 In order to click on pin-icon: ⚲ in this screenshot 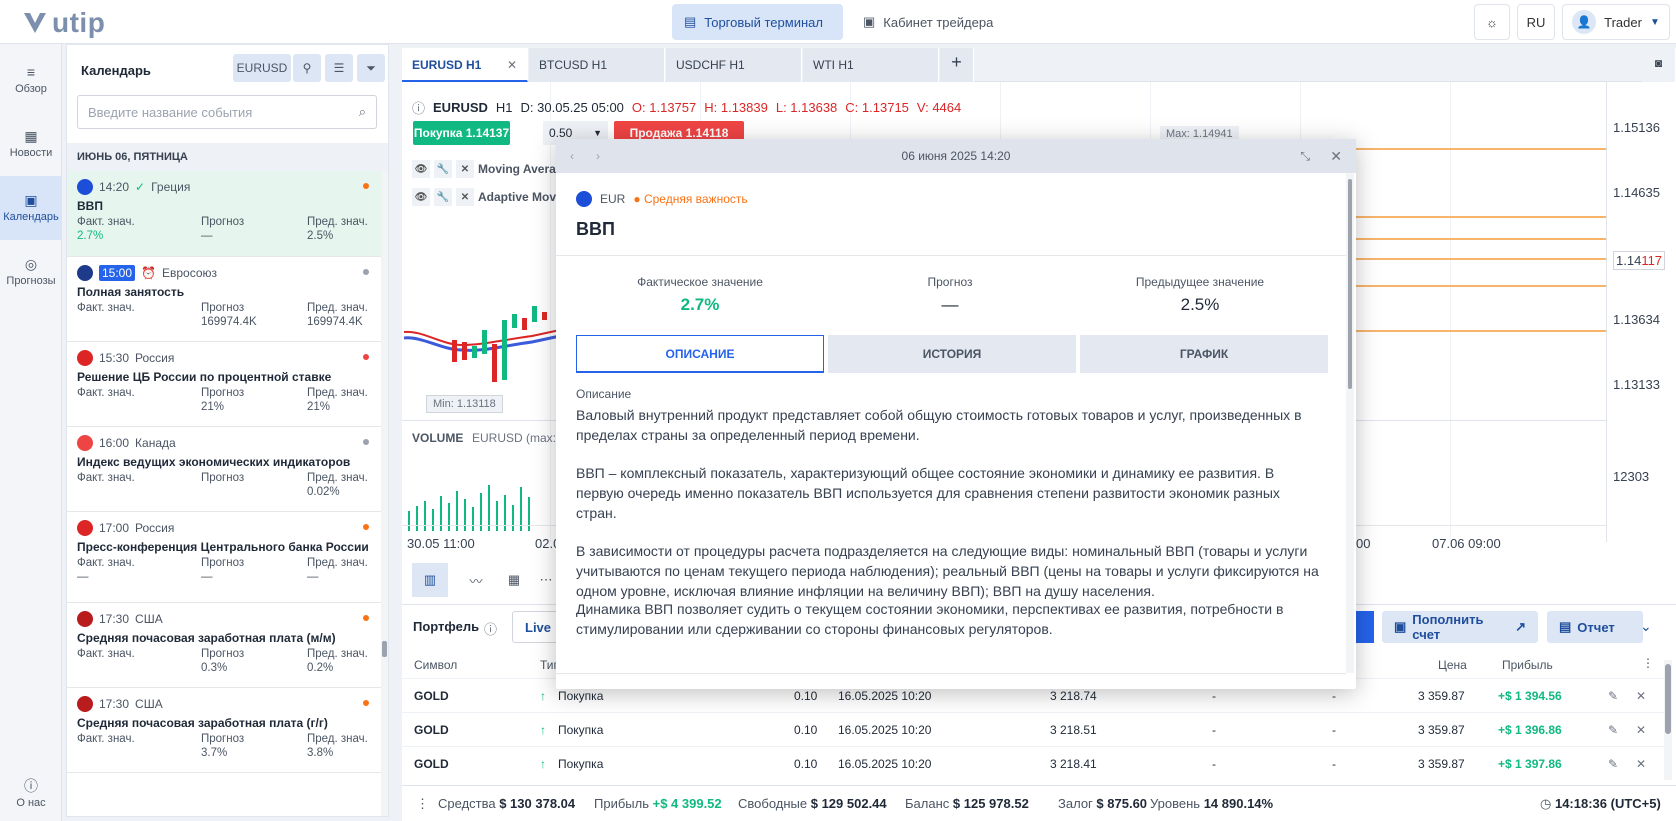, I will do `click(307, 68)`.